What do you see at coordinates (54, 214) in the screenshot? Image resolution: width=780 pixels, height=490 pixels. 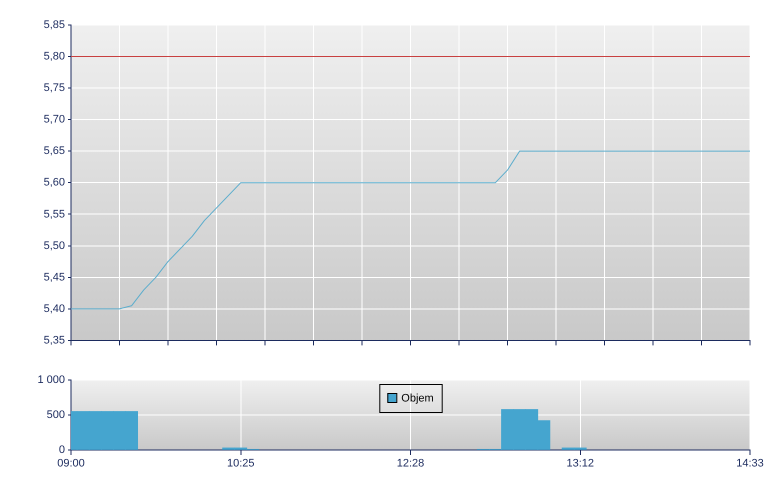 I see `y-tick-label: 5,55` at bounding box center [54, 214].